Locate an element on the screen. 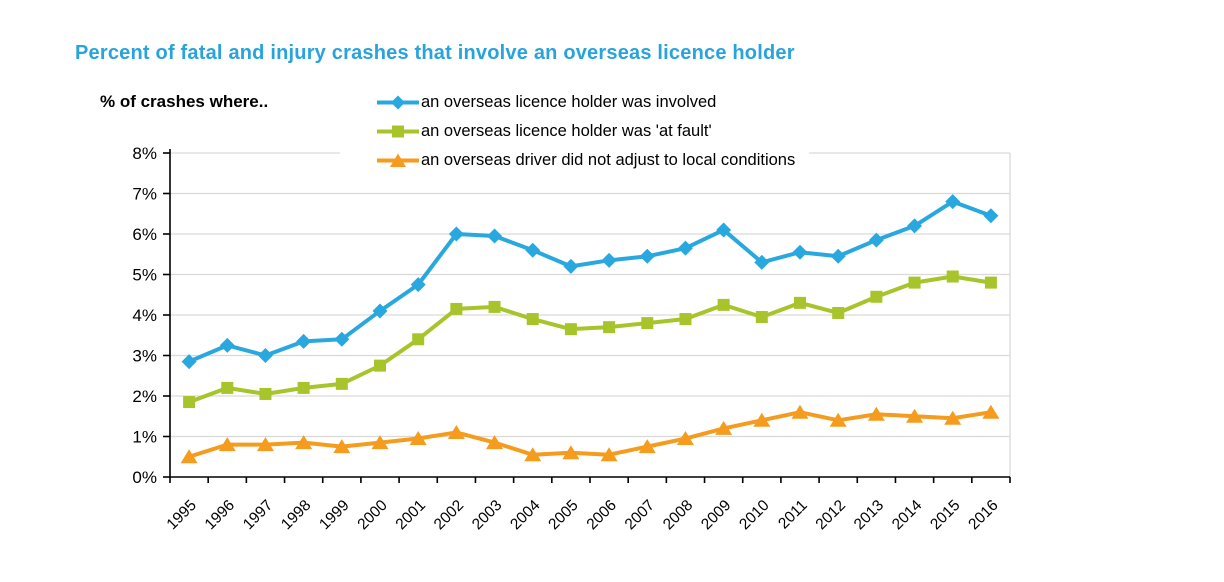  y-tick-label: 1% is located at coordinates (144, 437).